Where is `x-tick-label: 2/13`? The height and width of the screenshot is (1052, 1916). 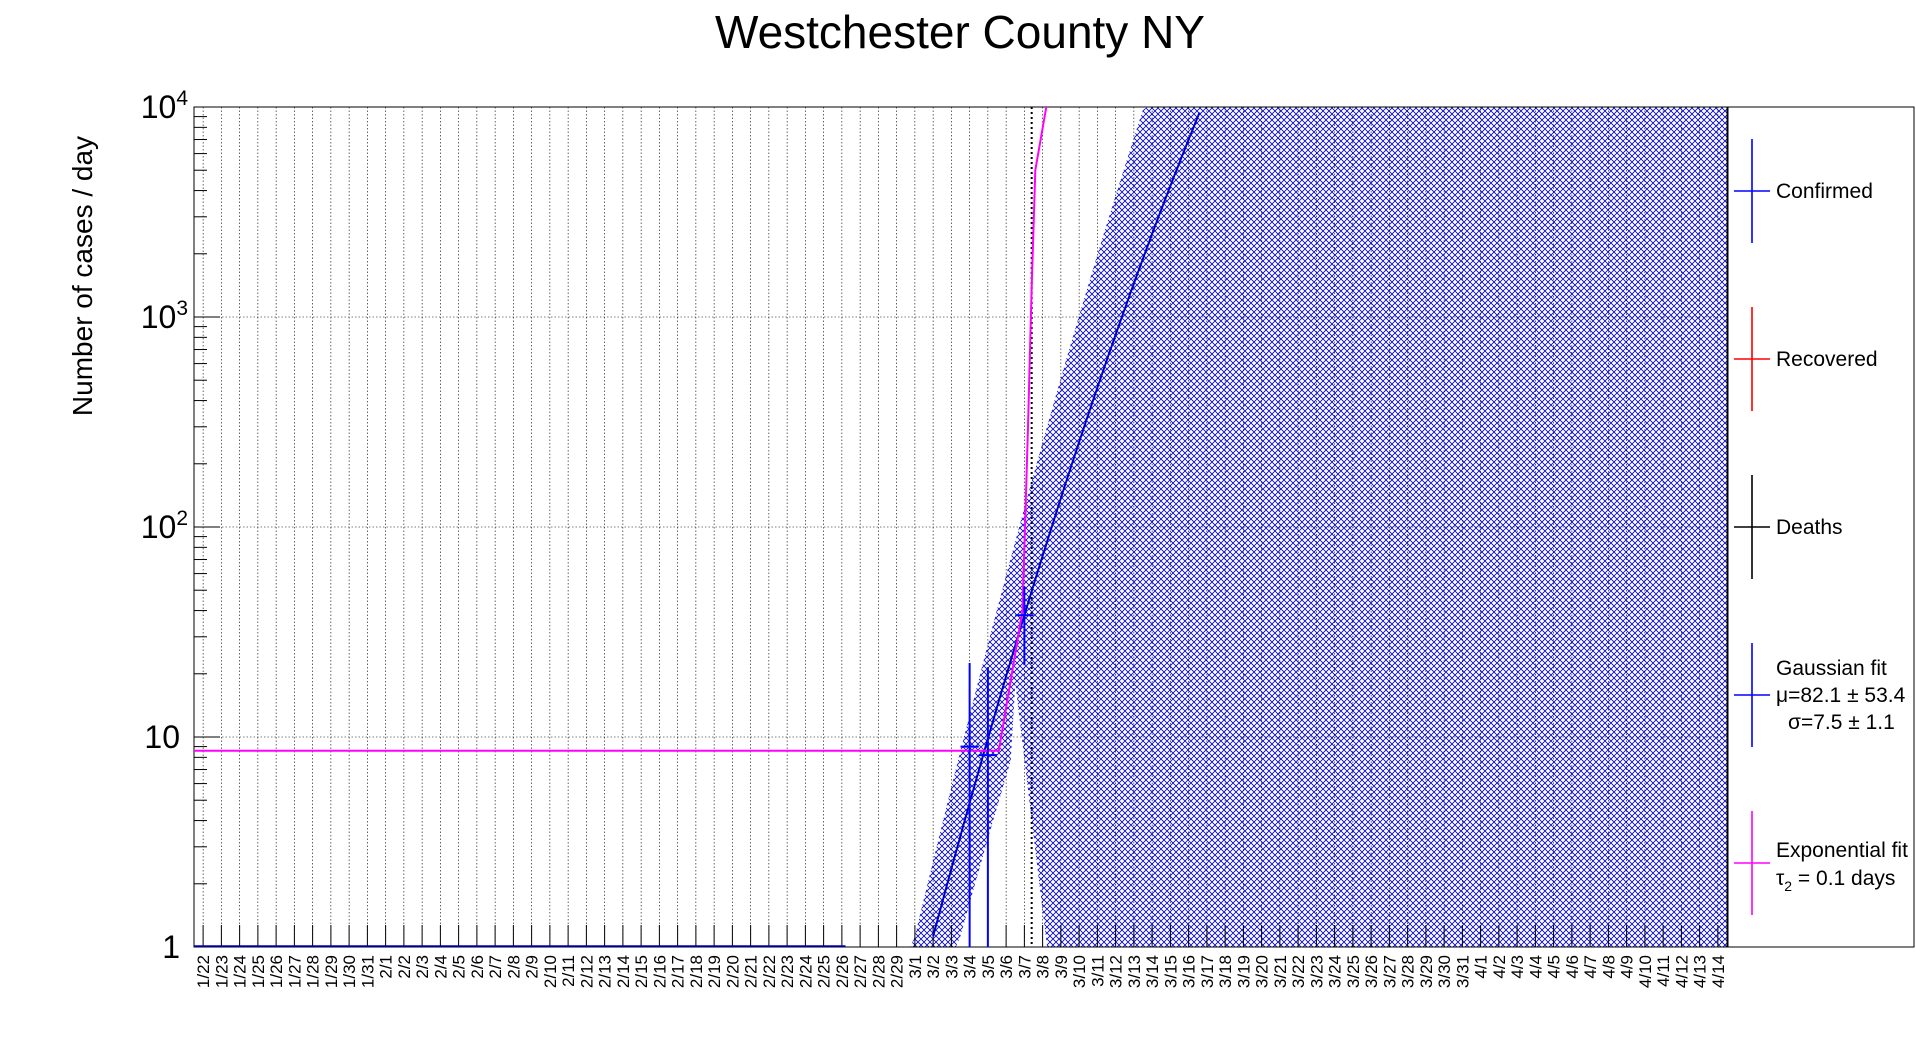 x-tick-label: 2/13 is located at coordinates (605, 971).